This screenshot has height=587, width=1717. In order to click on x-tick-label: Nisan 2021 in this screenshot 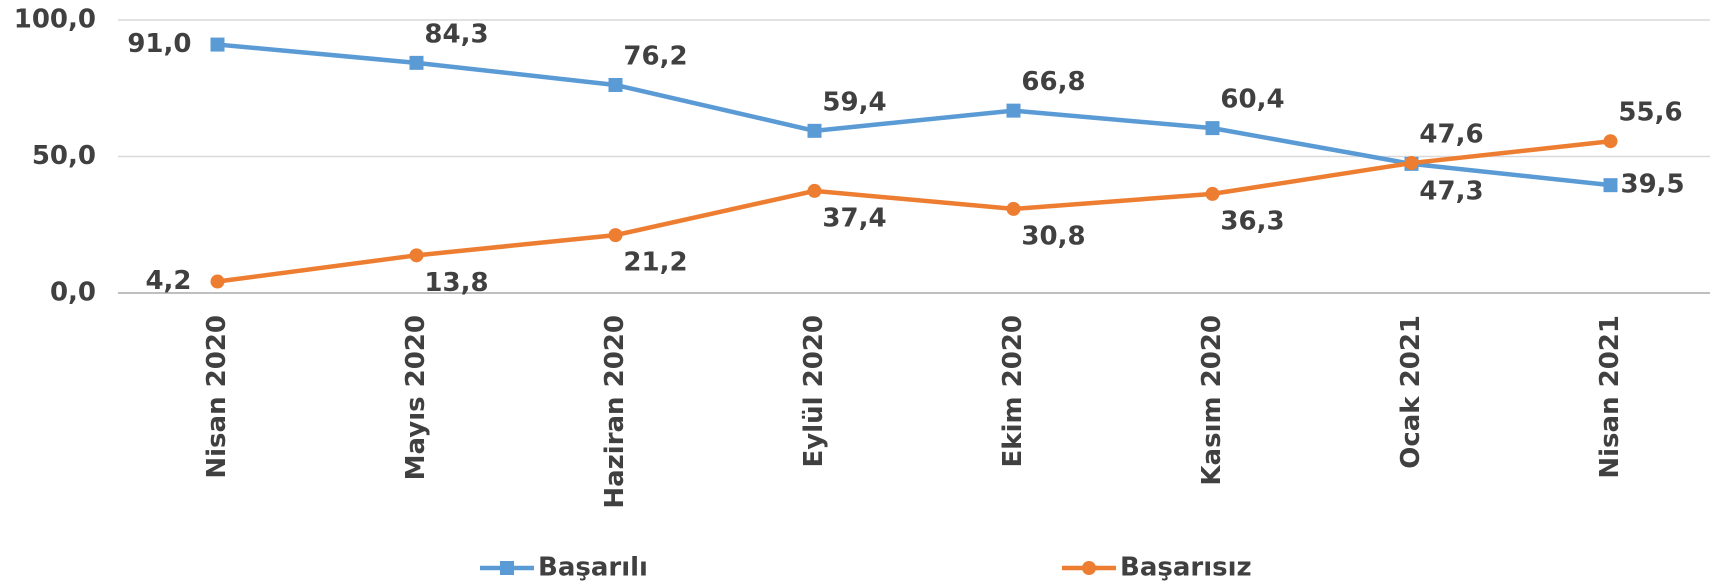, I will do `click(1610, 397)`.